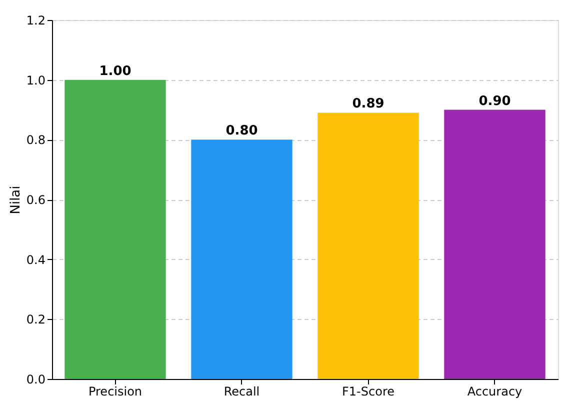 The image size is (562, 401). Describe the element at coordinates (368, 104) in the screenshot. I see `data-label: 0.89` at that location.